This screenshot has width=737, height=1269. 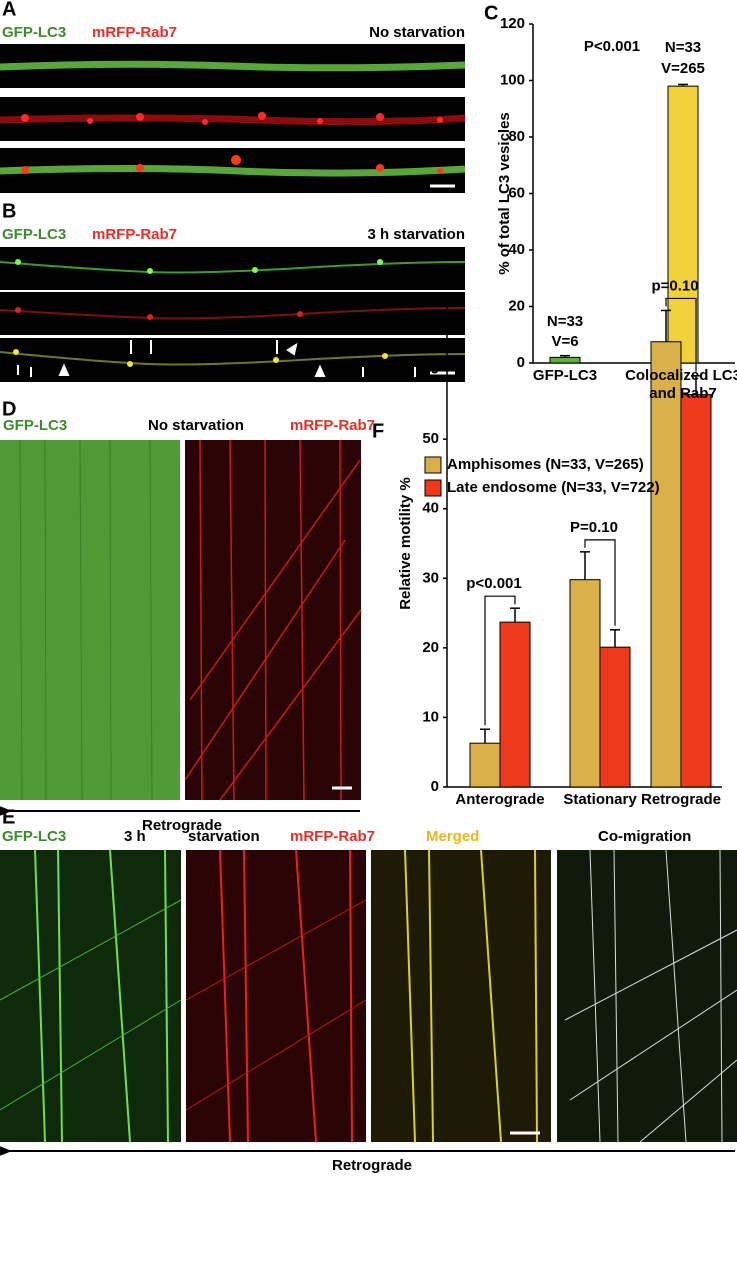 I want to click on y-tick-label: 30, so click(x=430, y=577).